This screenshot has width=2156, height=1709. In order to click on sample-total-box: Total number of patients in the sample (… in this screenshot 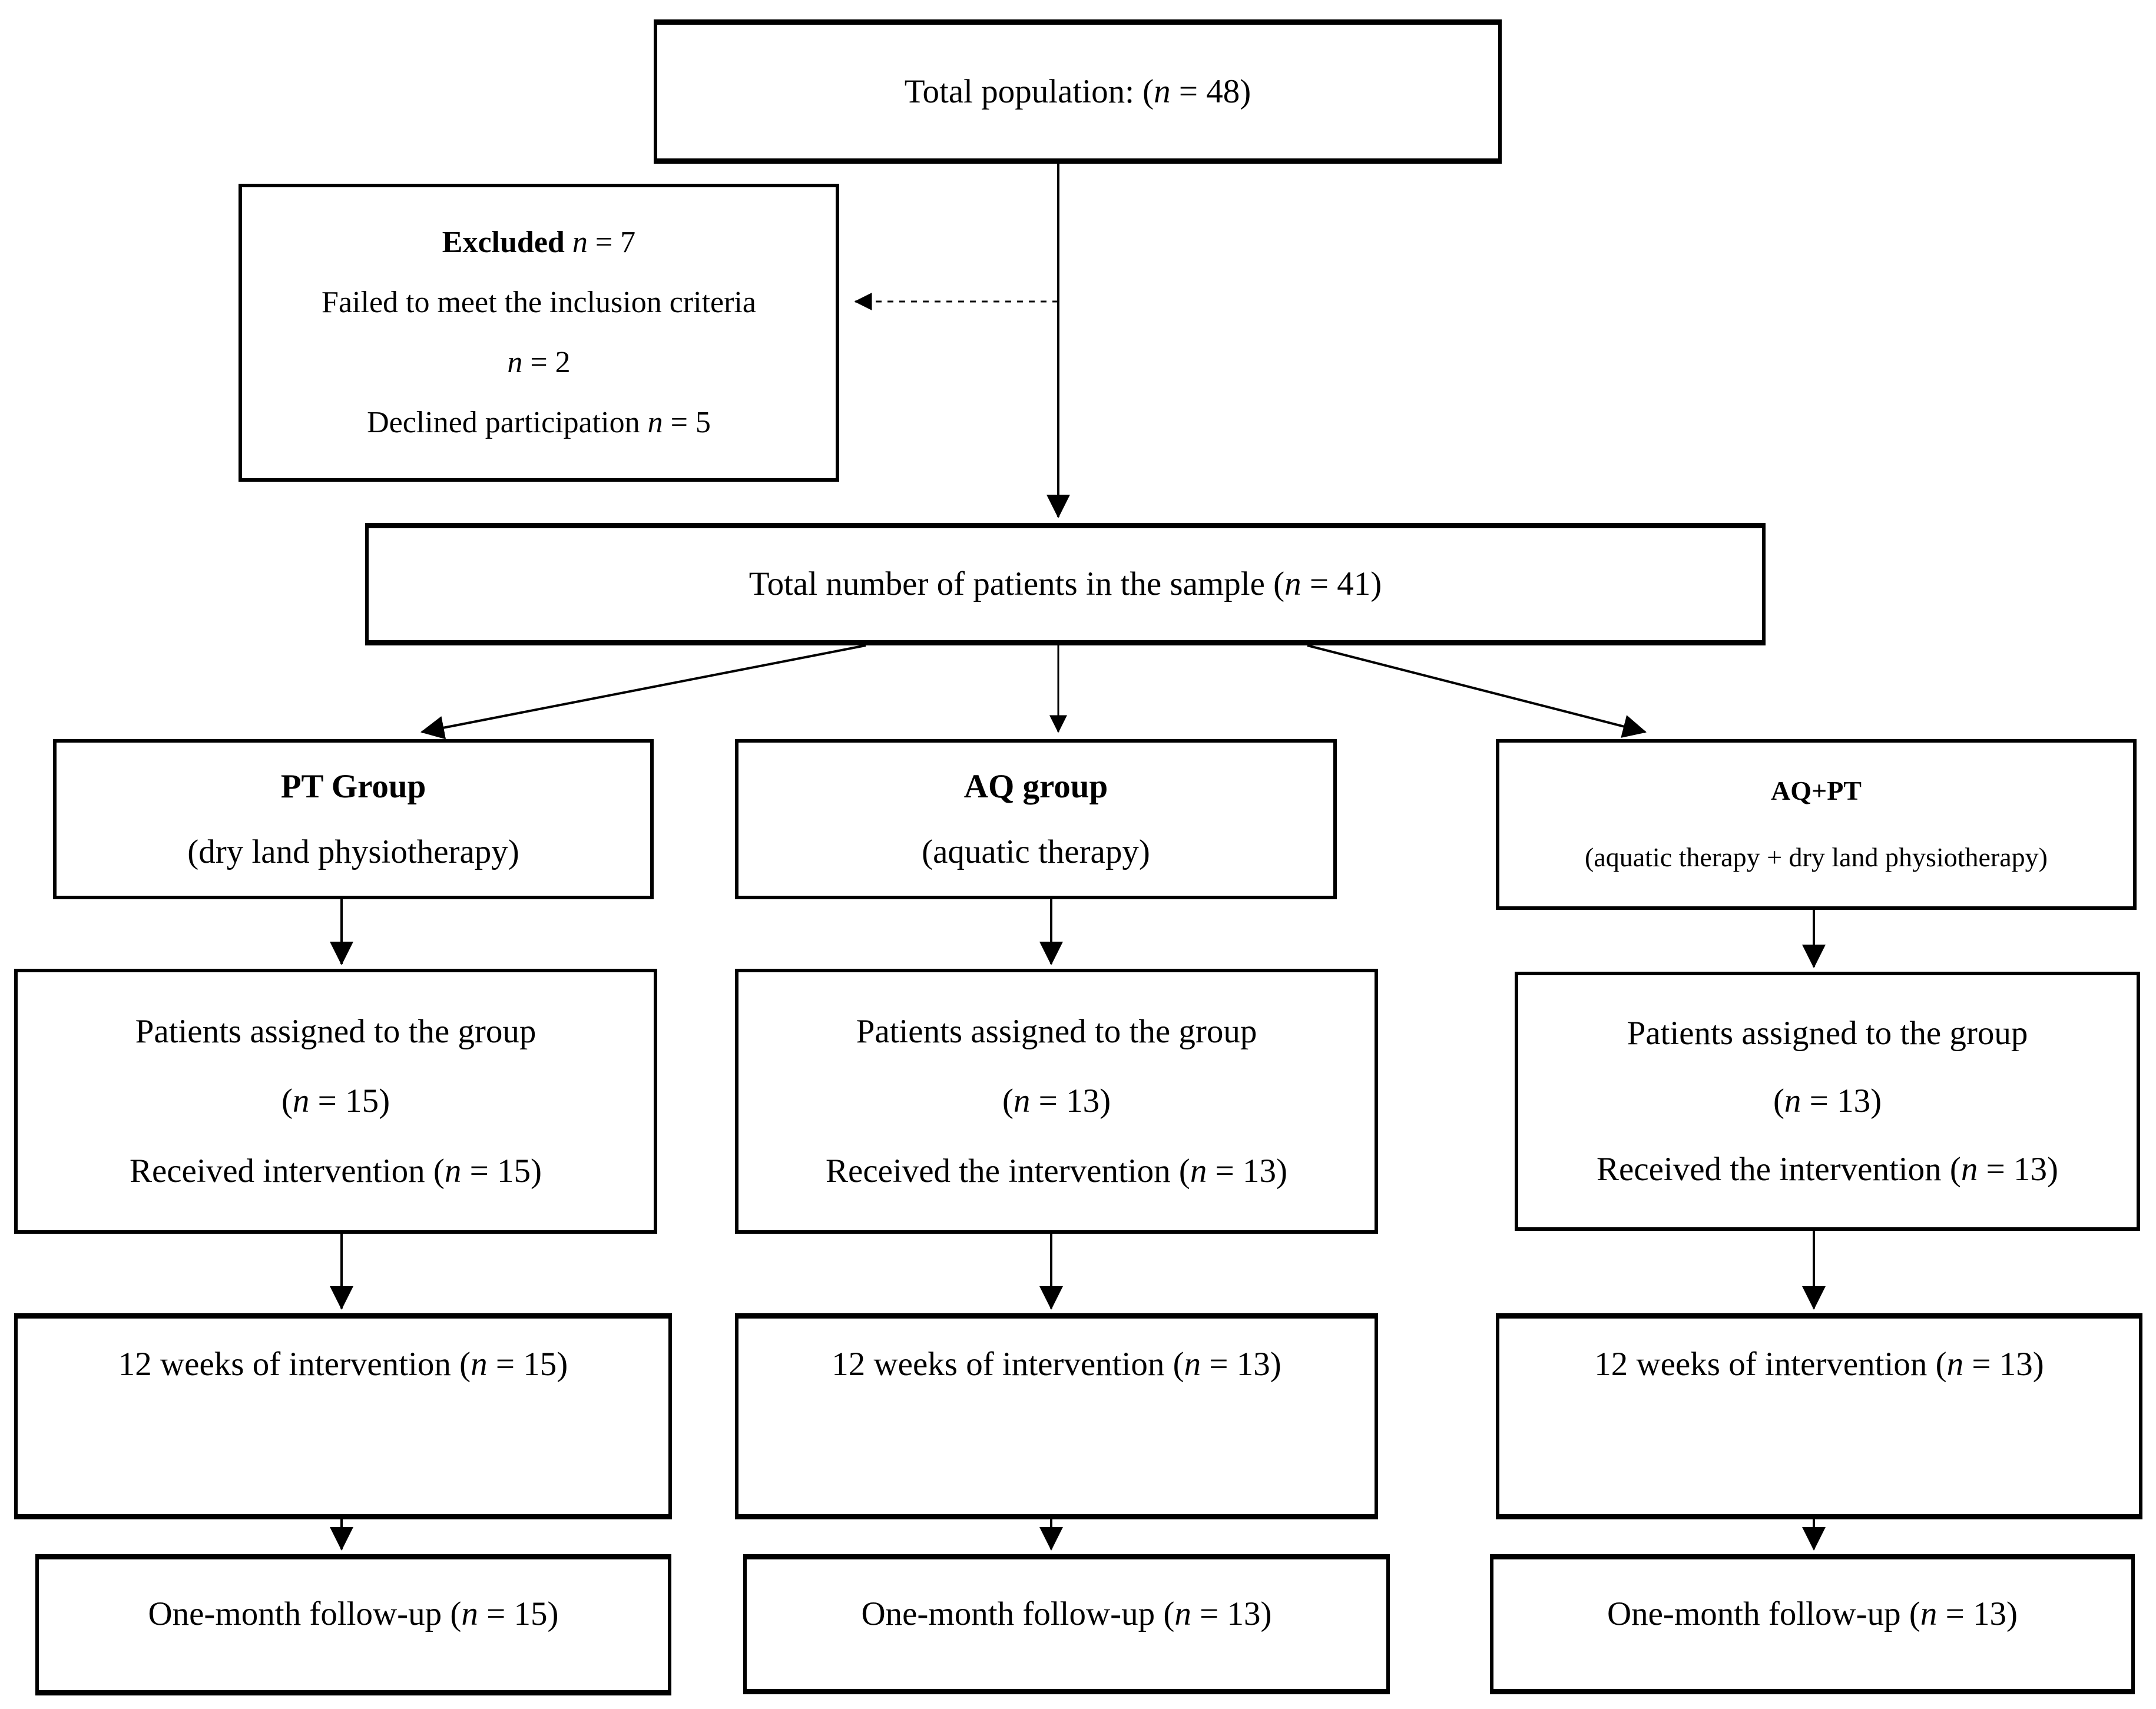, I will do `click(1065, 584)`.